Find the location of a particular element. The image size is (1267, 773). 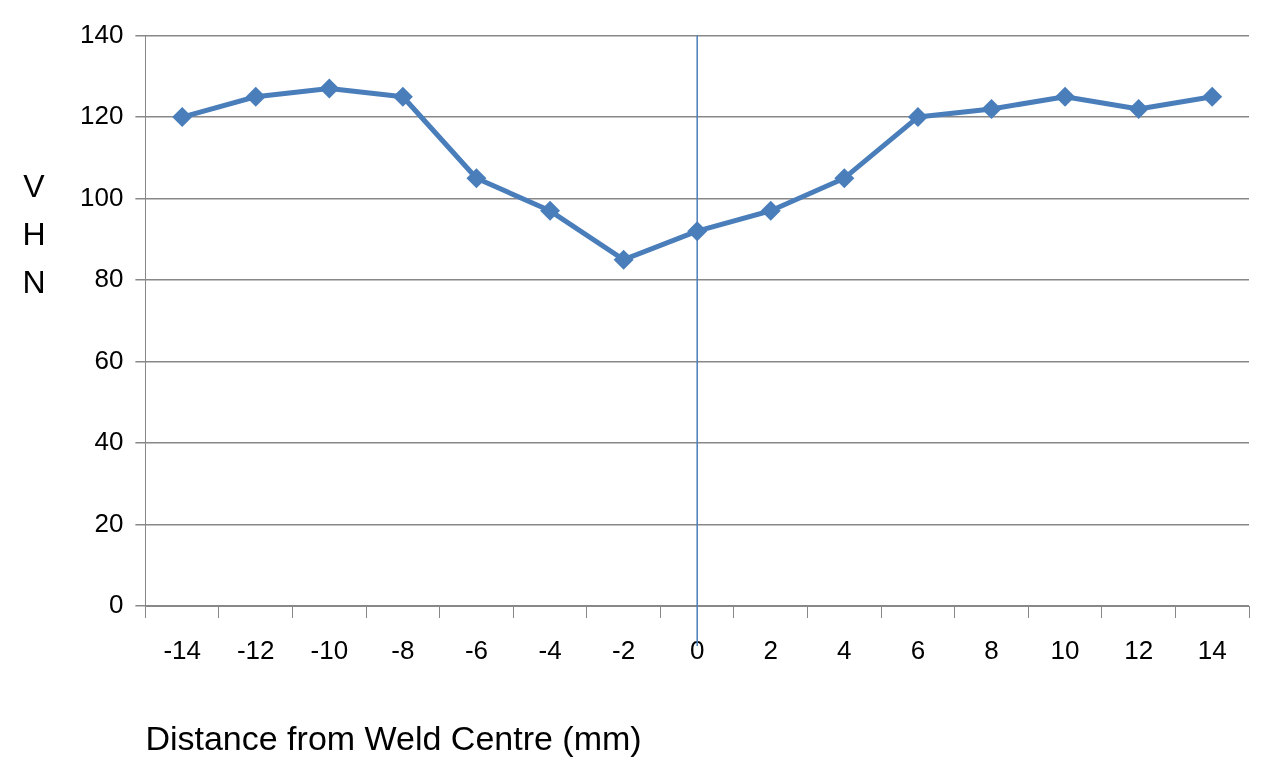

x-tick-label: 0 is located at coordinates (697, 649).